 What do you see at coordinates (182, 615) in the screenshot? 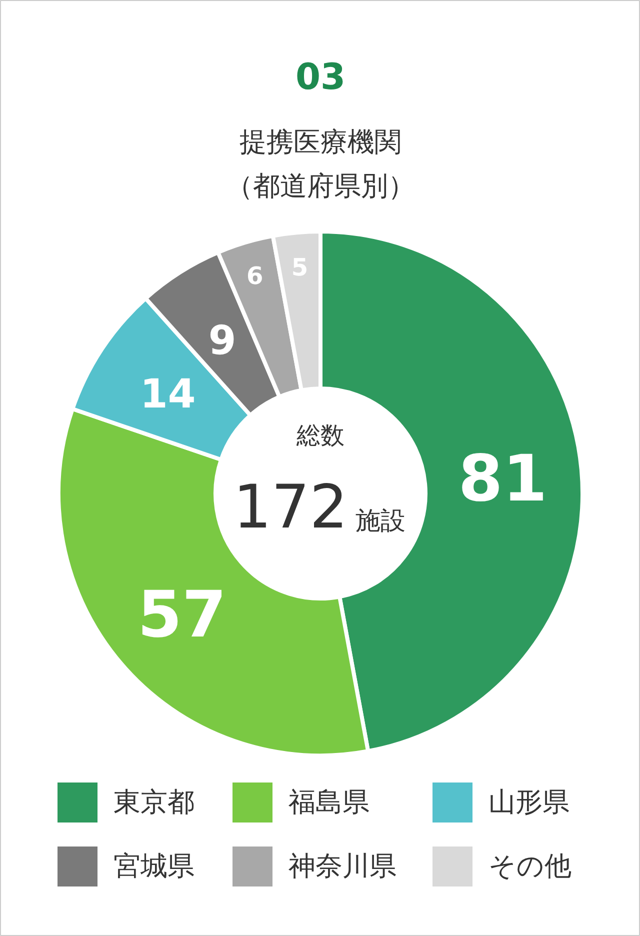
I see `data-label: 57` at bounding box center [182, 615].